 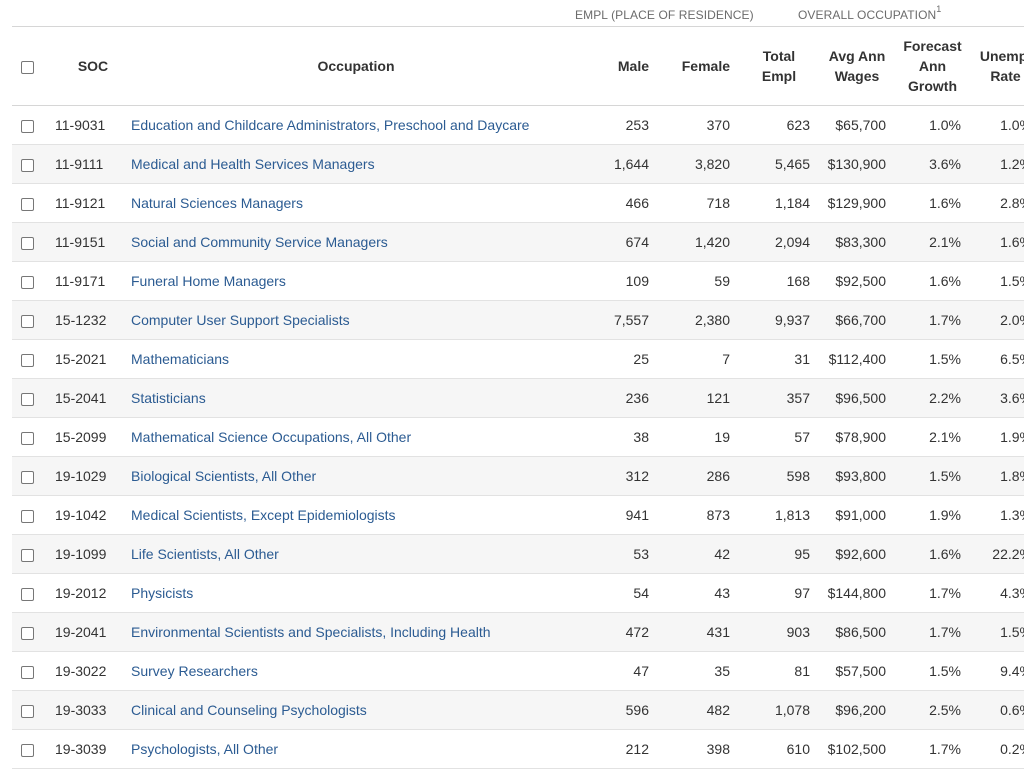 I want to click on soc-code-value: 11-9111, so click(x=79, y=164).